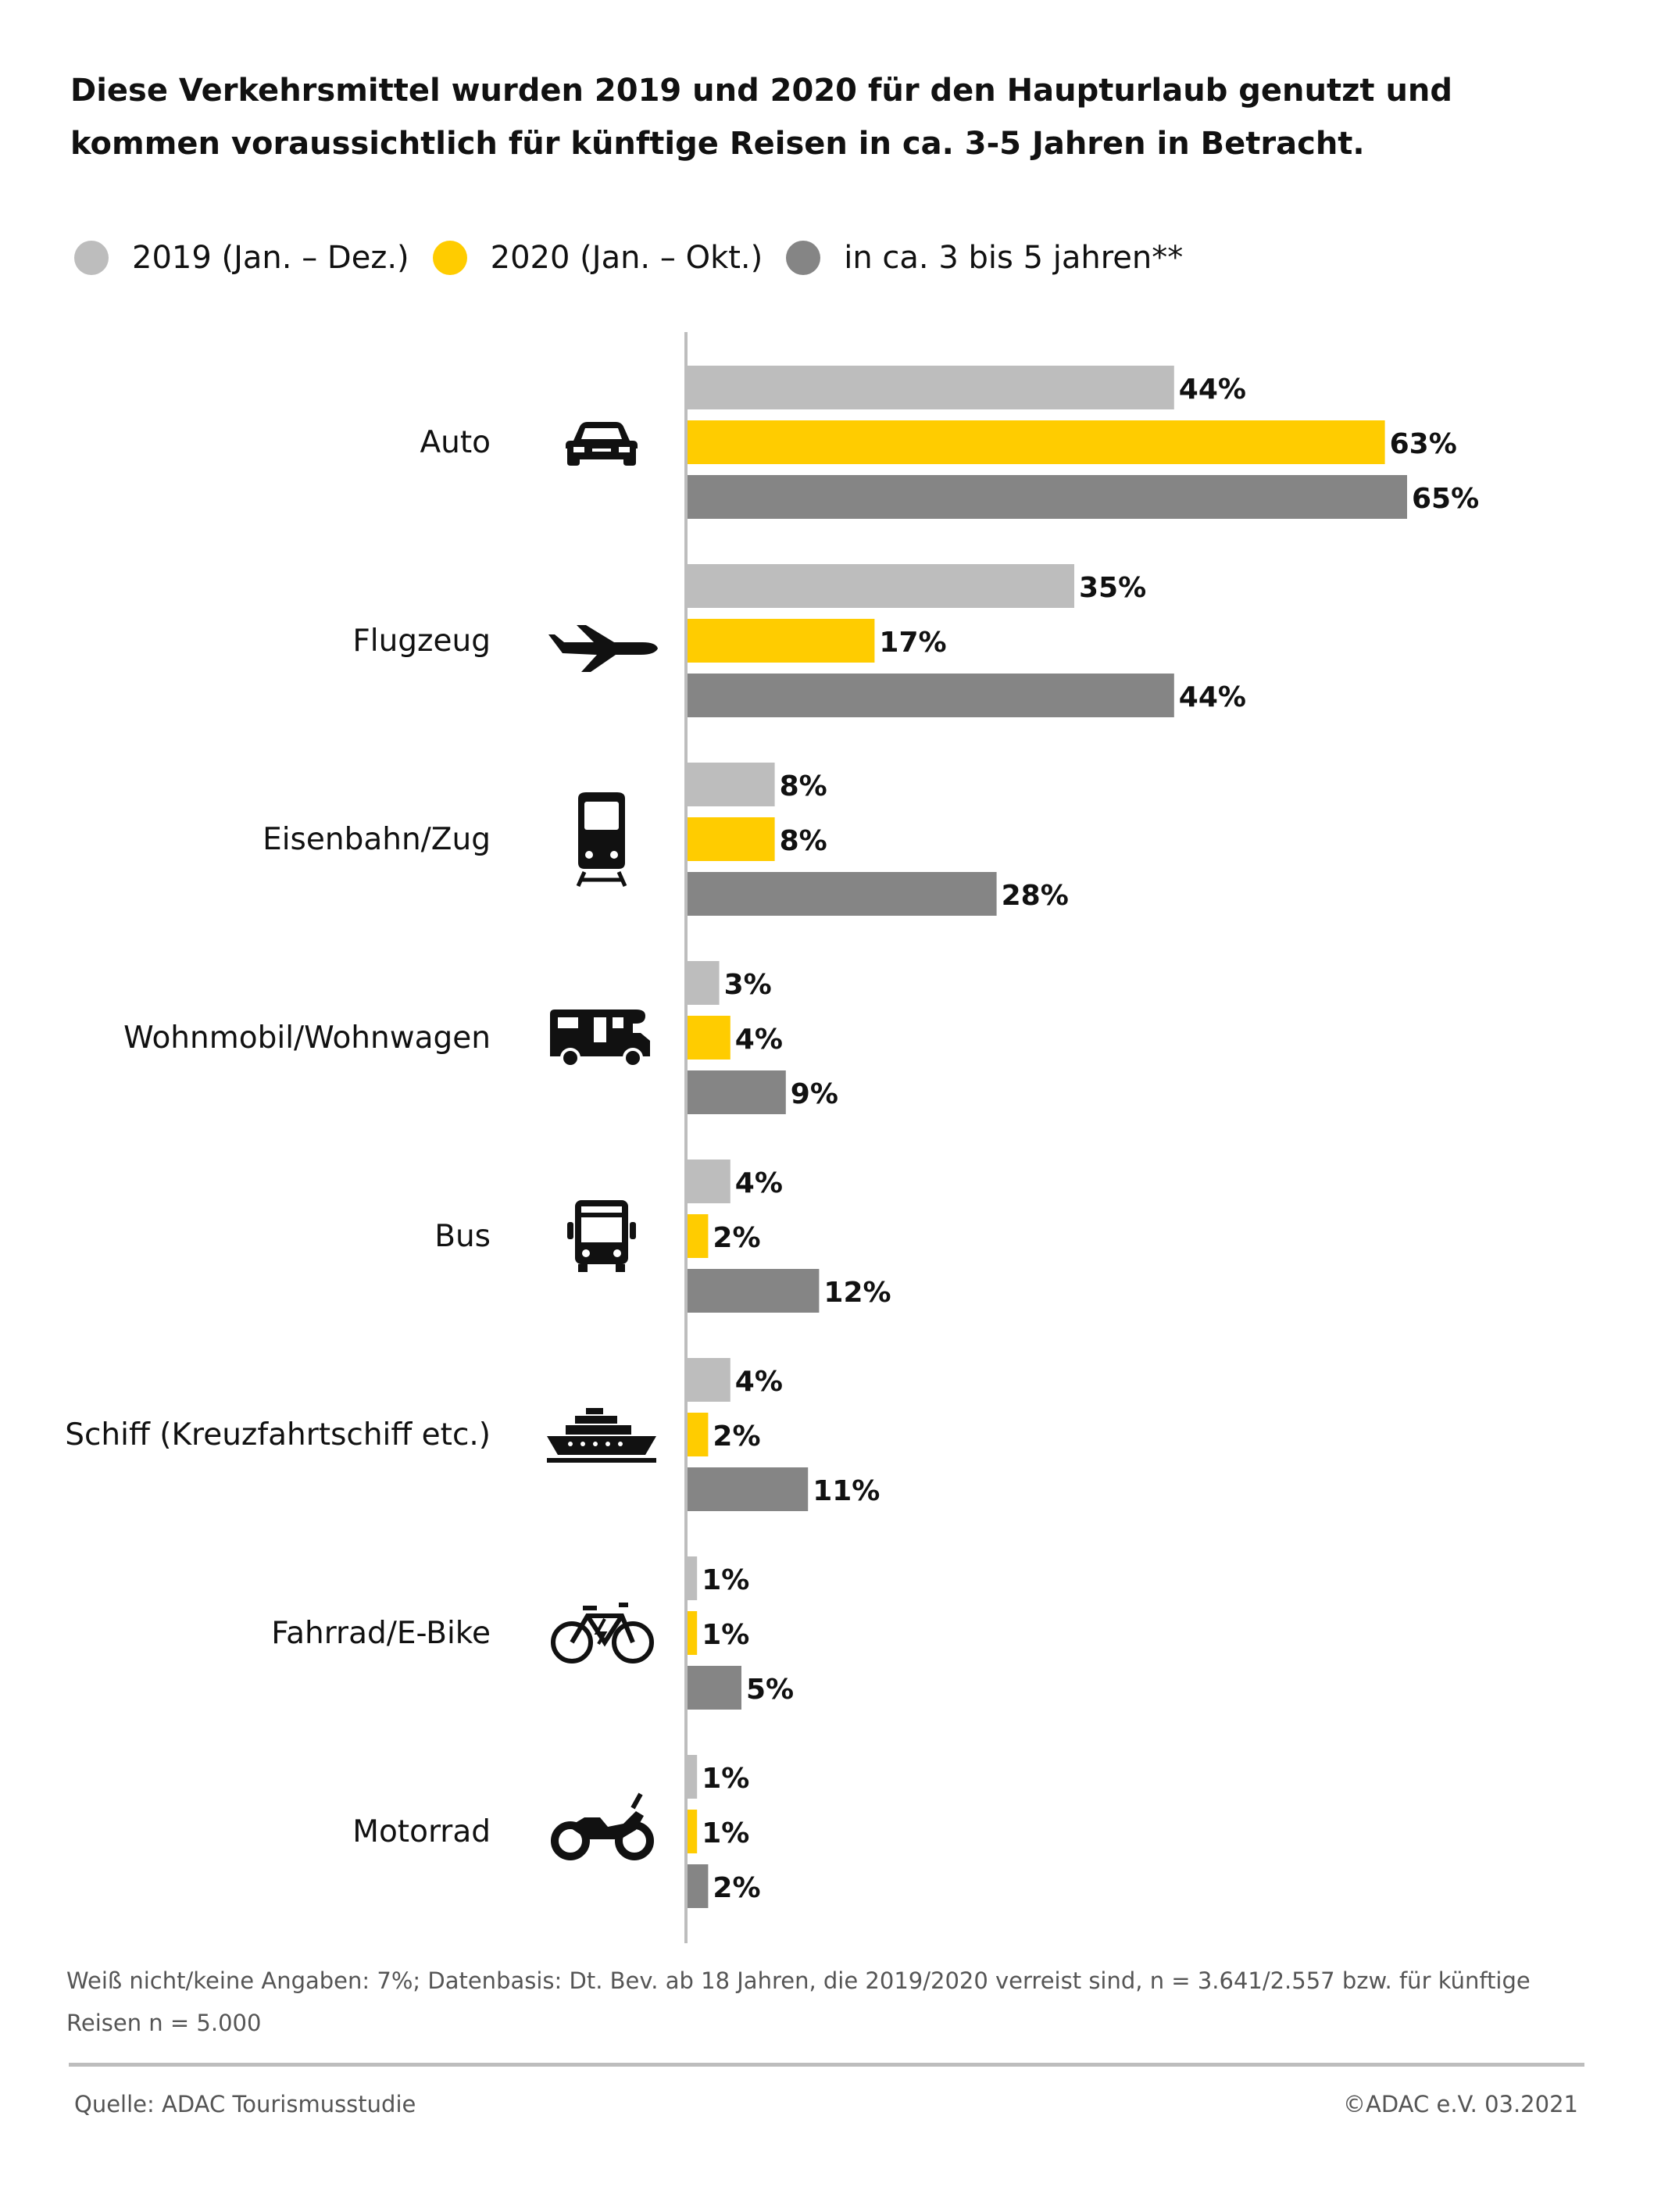  What do you see at coordinates (602, 444) in the screenshot?
I see `car-icon` at bounding box center [602, 444].